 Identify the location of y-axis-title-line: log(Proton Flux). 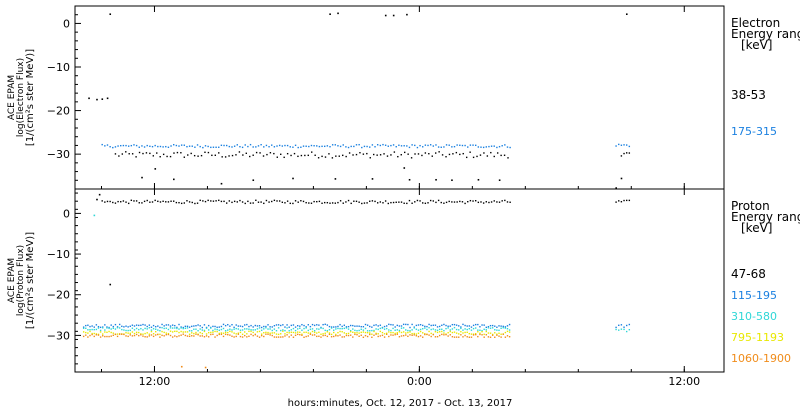
(21, 280).